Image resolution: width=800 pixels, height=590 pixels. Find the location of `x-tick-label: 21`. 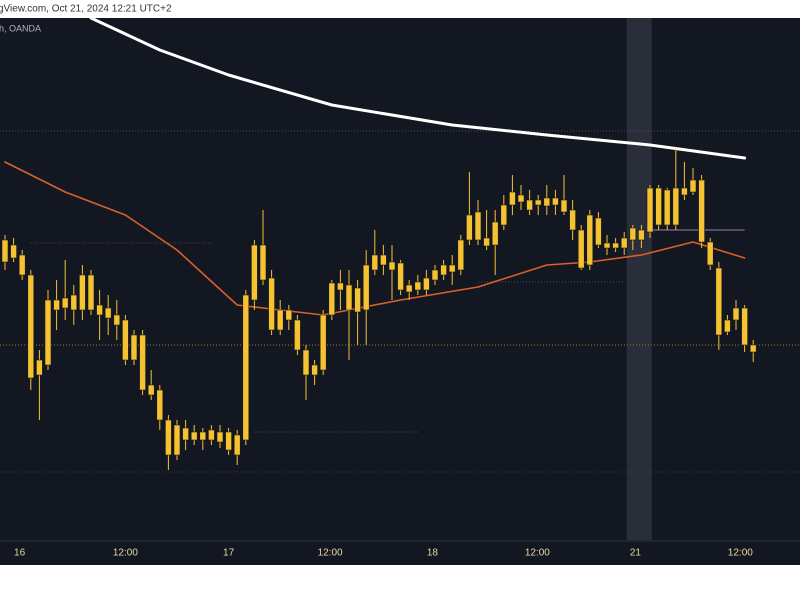

x-tick-label: 21 is located at coordinates (636, 553).